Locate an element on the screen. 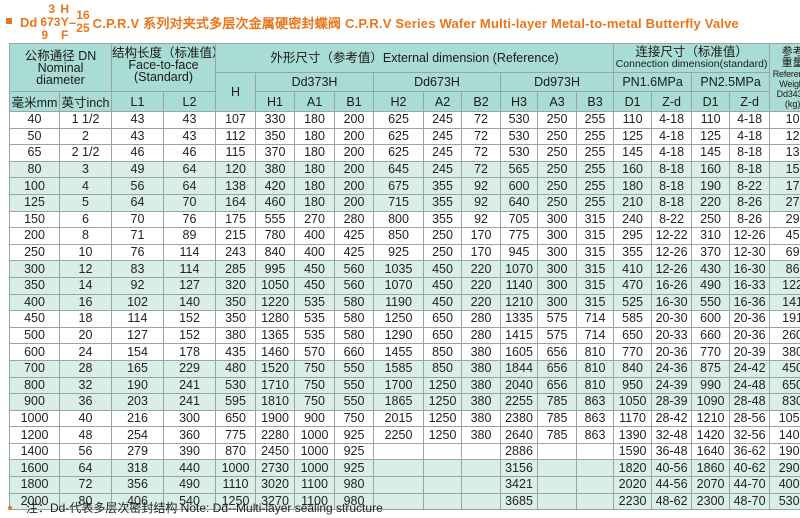 The image size is (800, 518). table-cell: 800 is located at coordinates (399, 219).